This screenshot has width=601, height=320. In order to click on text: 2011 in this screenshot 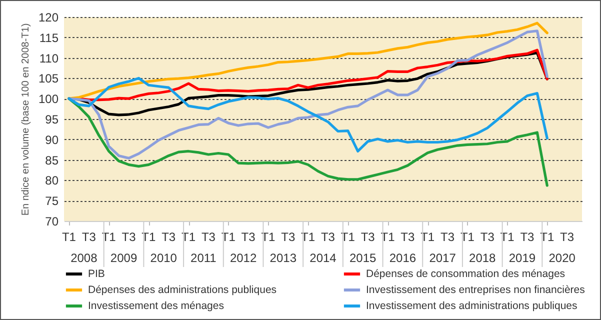, I will do `click(203, 258)`.